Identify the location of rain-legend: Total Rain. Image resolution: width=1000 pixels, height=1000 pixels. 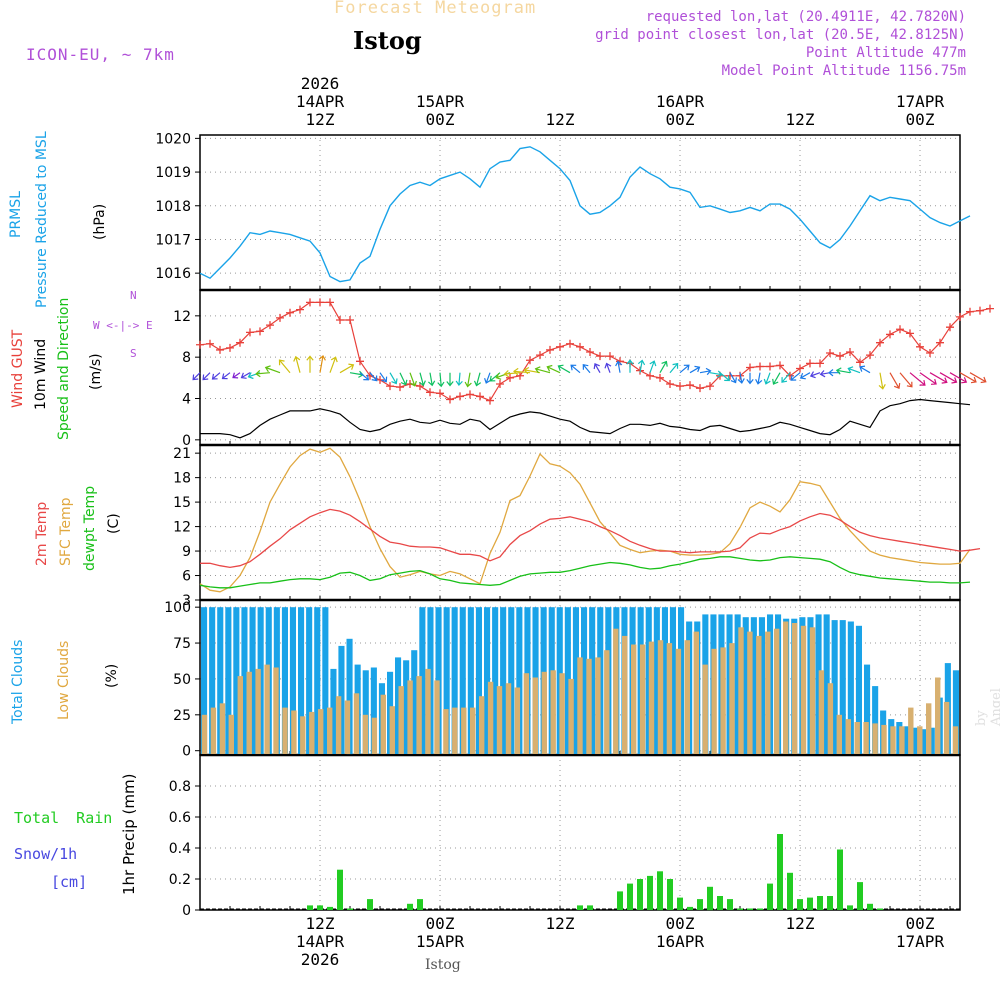
(63, 818).